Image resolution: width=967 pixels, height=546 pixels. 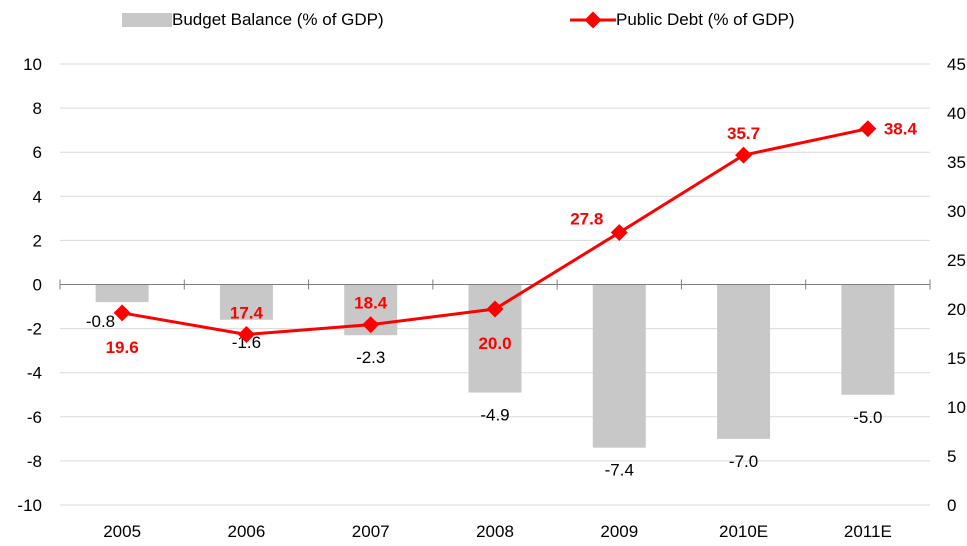 What do you see at coordinates (586, 219) in the screenshot?
I see `line-data-label: 27.8` at bounding box center [586, 219].